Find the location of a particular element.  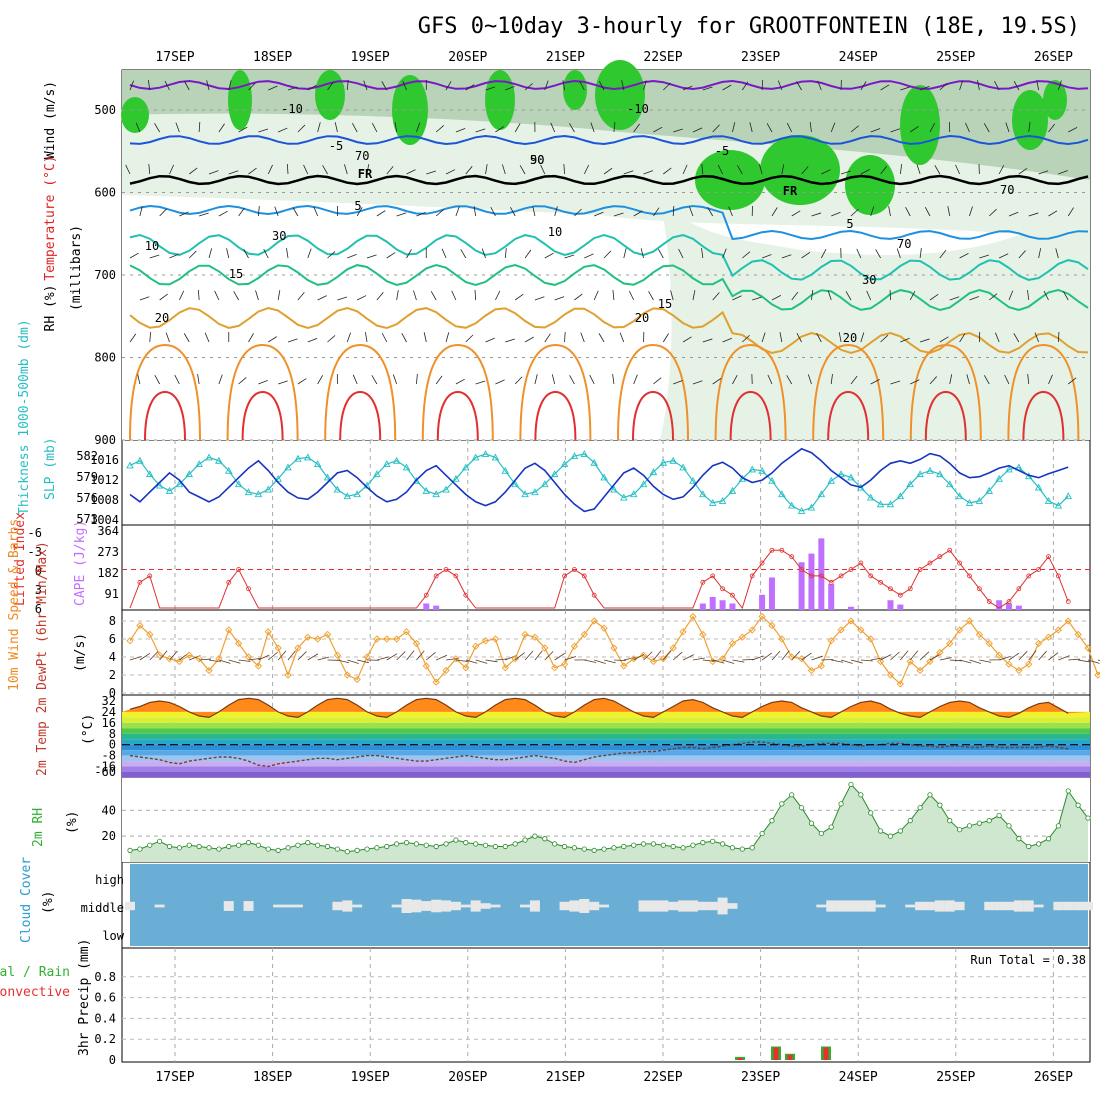

date-label-top: 17SEP is located at coordinates (174, 57).